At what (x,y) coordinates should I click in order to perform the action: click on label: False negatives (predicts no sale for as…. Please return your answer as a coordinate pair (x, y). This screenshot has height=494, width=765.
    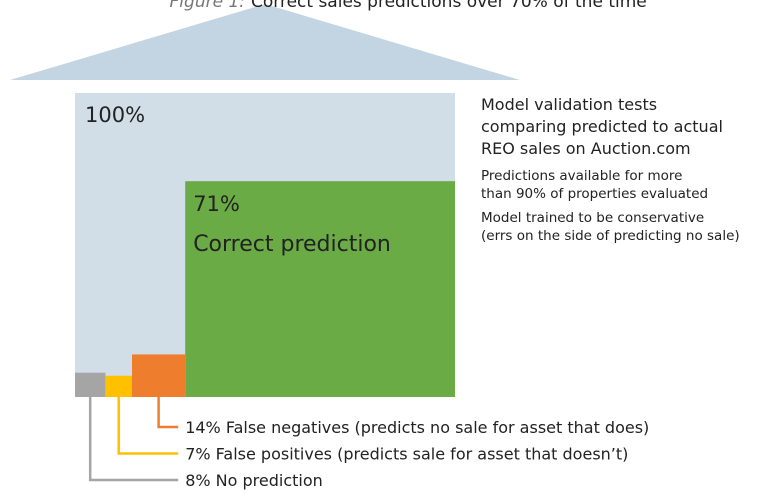
    Looking at the image, I should click on (437, 427).